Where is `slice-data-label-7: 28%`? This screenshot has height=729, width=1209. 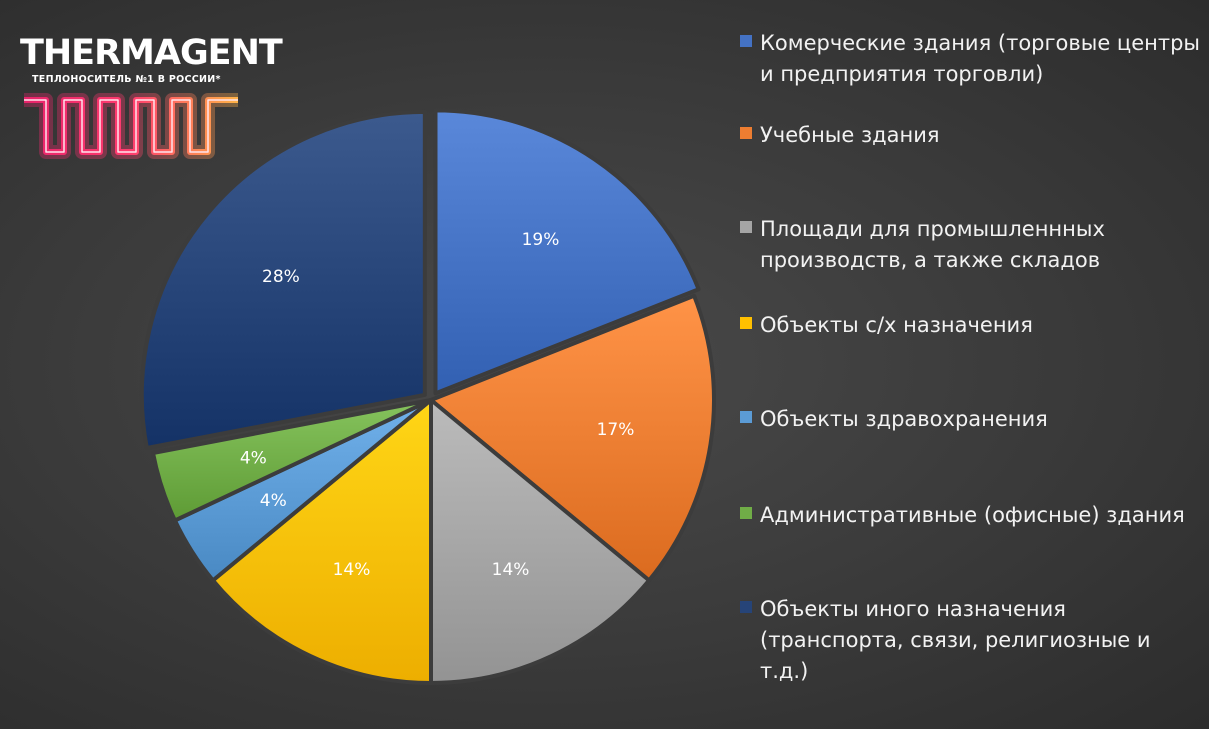
slice-data-label-7: 28% is located at coordinates (281, 277).